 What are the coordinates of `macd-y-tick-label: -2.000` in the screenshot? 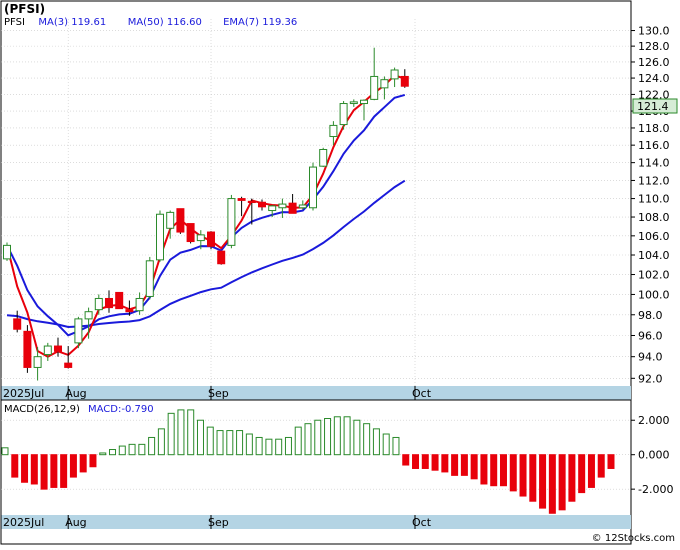 It's located at (655, 489).